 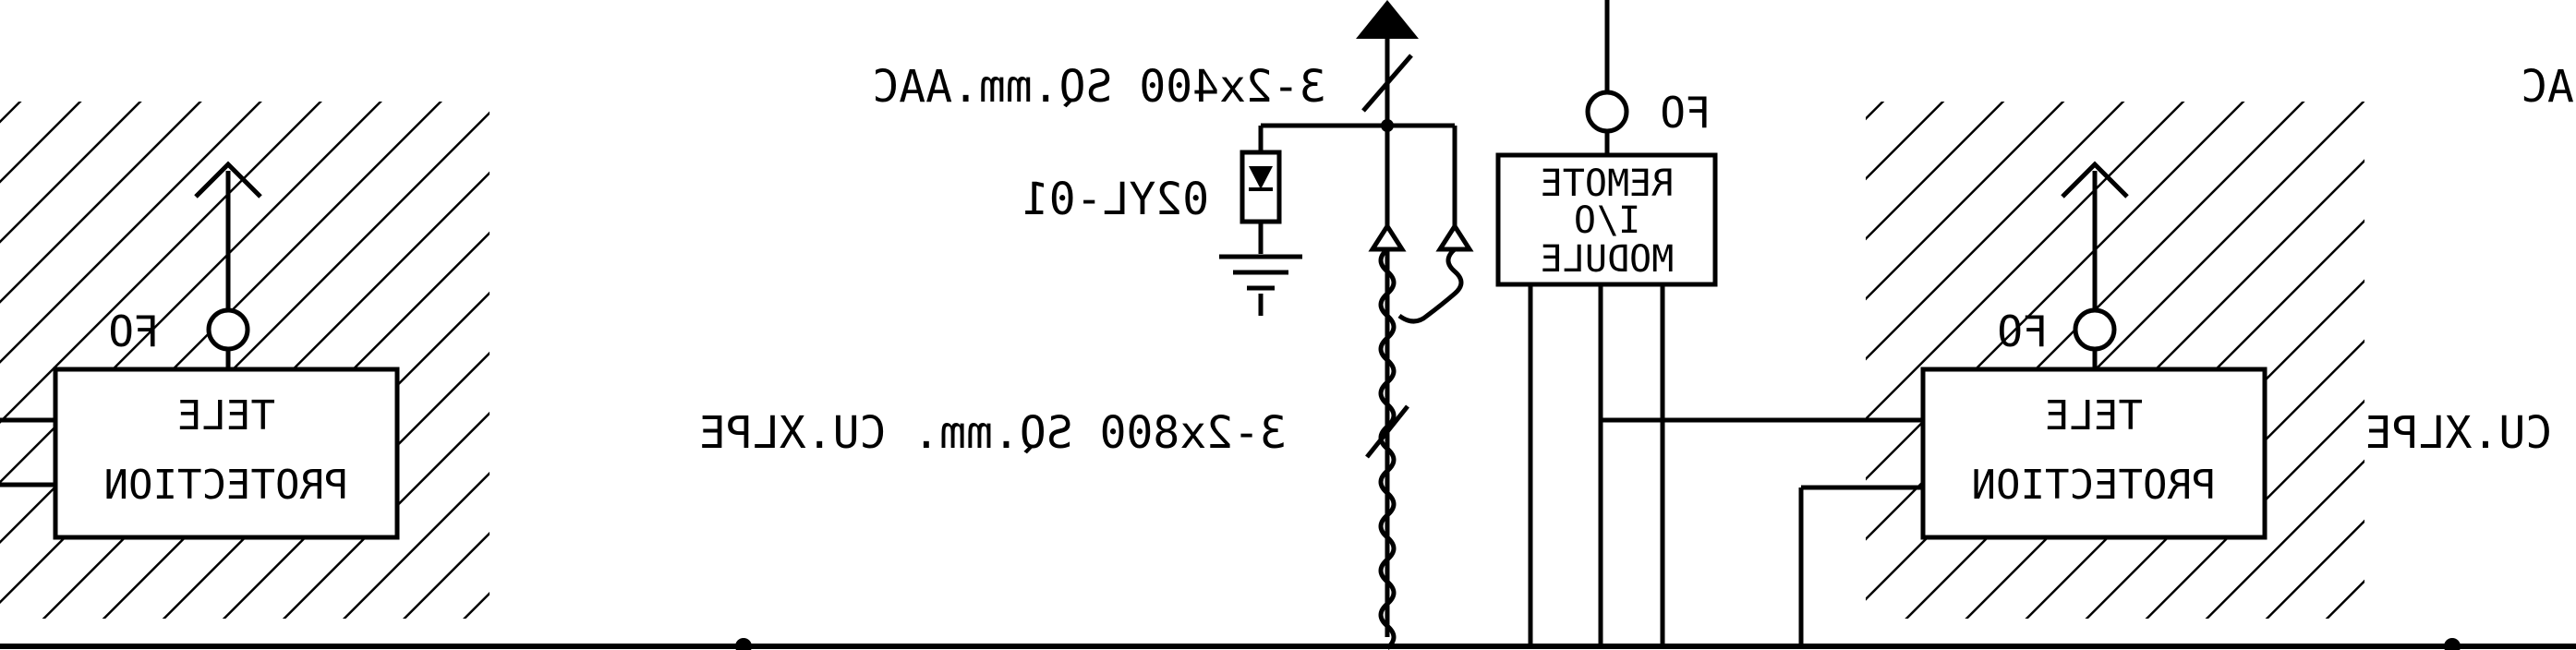 I want to click on surge-arrester, so click(x=1260, y=221).